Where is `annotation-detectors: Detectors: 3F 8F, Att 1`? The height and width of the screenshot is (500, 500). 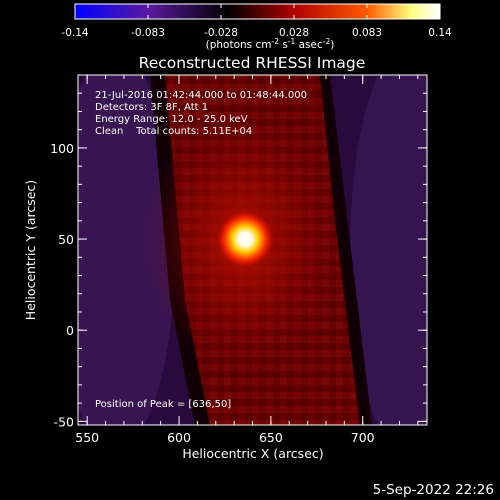 annotation-detectors: Detectors: 3F 8F, Att 1 is located at coordinates (151, 107).